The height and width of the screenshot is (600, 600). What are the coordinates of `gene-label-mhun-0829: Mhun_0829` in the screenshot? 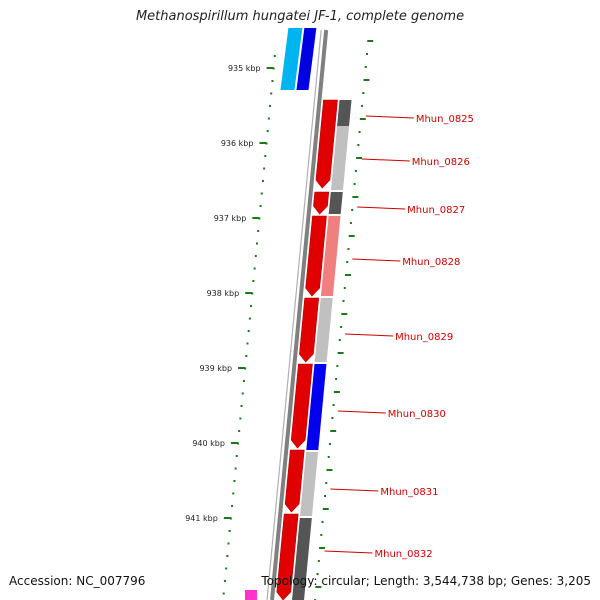 It's located at (424, 337).